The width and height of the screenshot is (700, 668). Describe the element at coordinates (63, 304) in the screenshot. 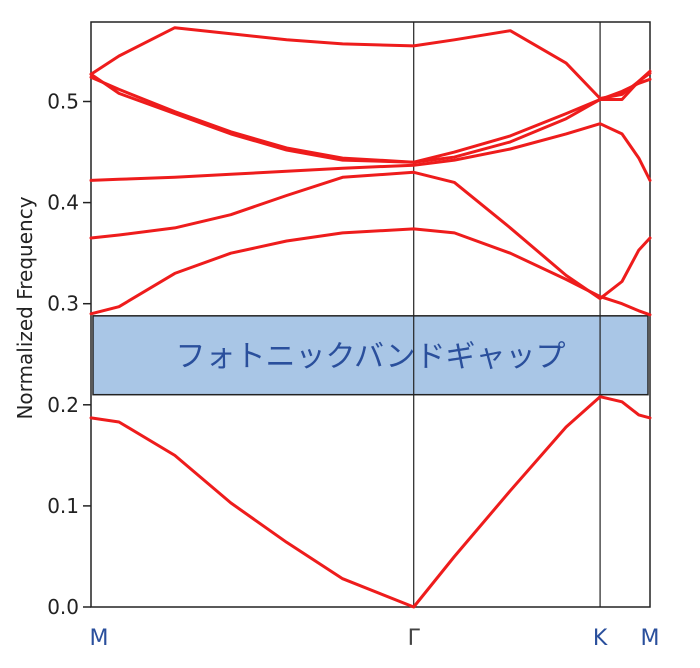

I see `y-tick-label: 0.3` at that location.